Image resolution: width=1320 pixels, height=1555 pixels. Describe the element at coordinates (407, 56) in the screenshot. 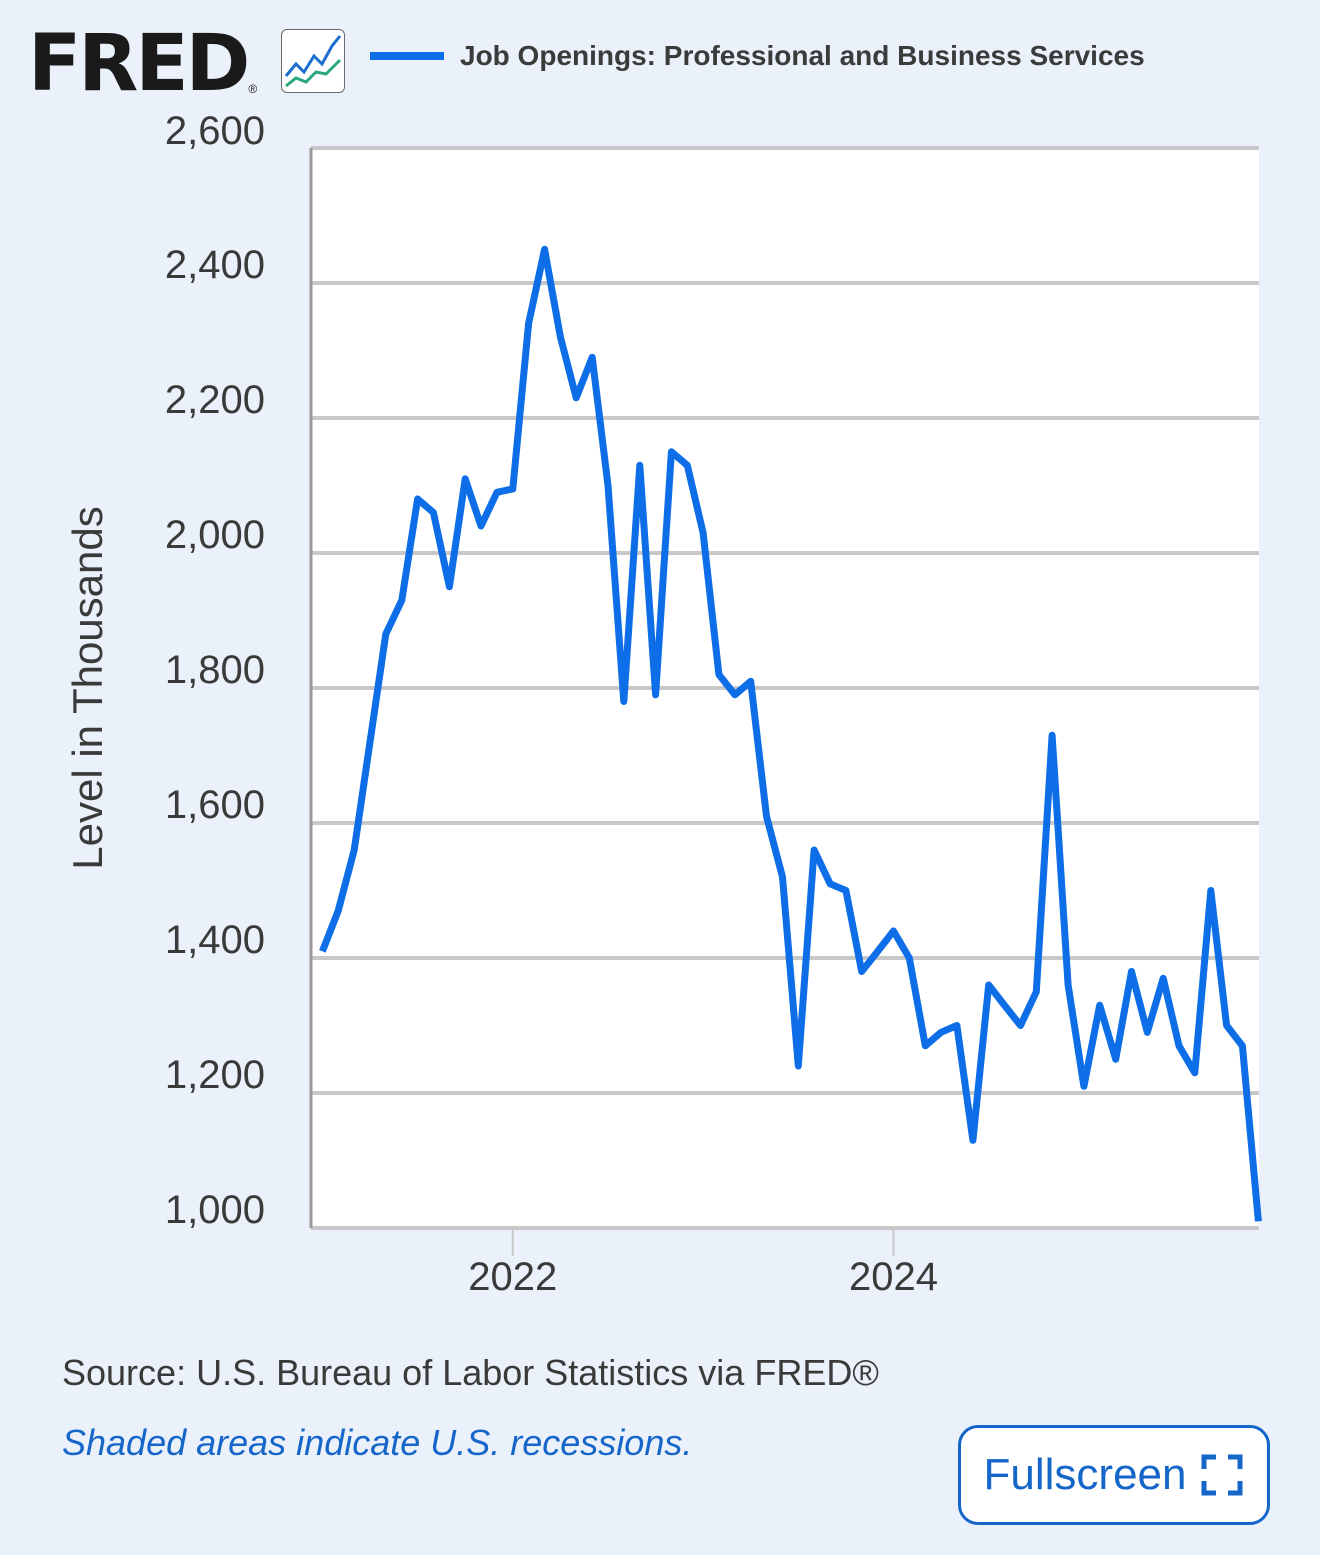

I see `legend-line-swatch` at that location.